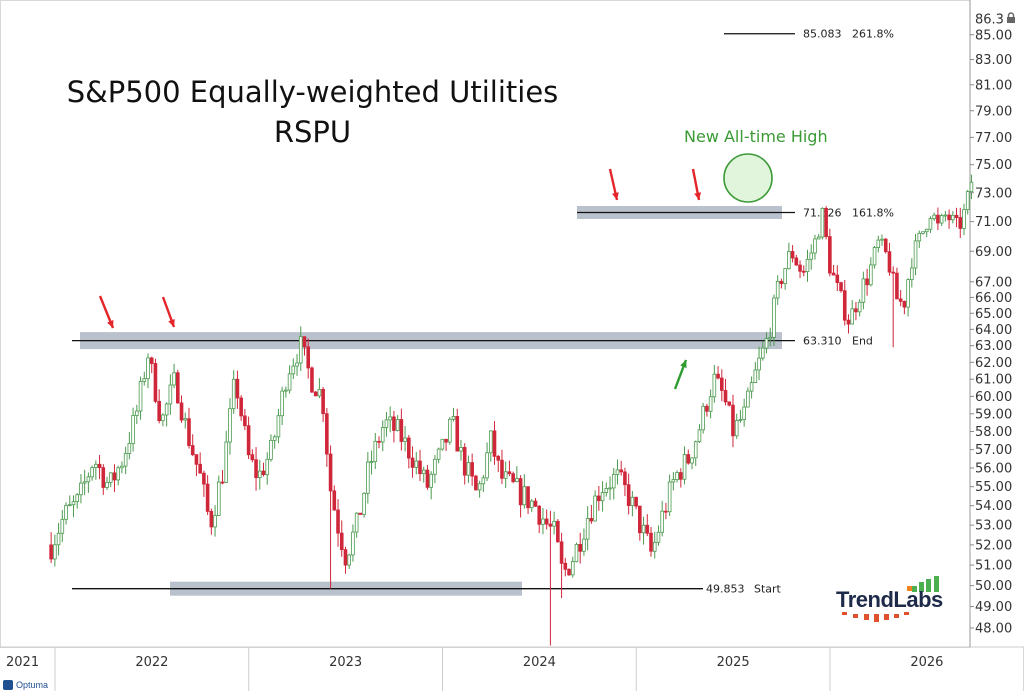 Image resolution: width=1024 pixels, height=691 pixels. Describe the element at coordinates (989, 20) in the screenshot. I see `y-top-label: 86.3` at that location.